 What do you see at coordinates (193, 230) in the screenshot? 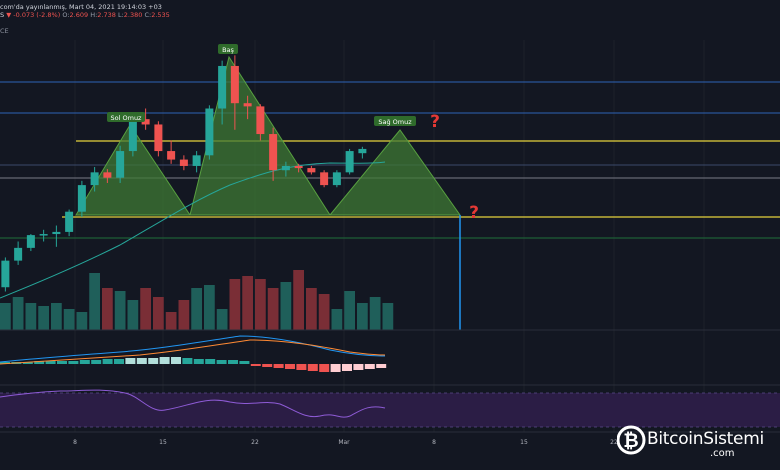
I see `moving-average-line` at bounding box center [193, 230].